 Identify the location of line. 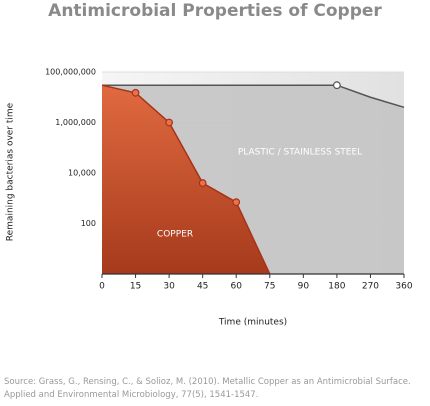
(253, 96).